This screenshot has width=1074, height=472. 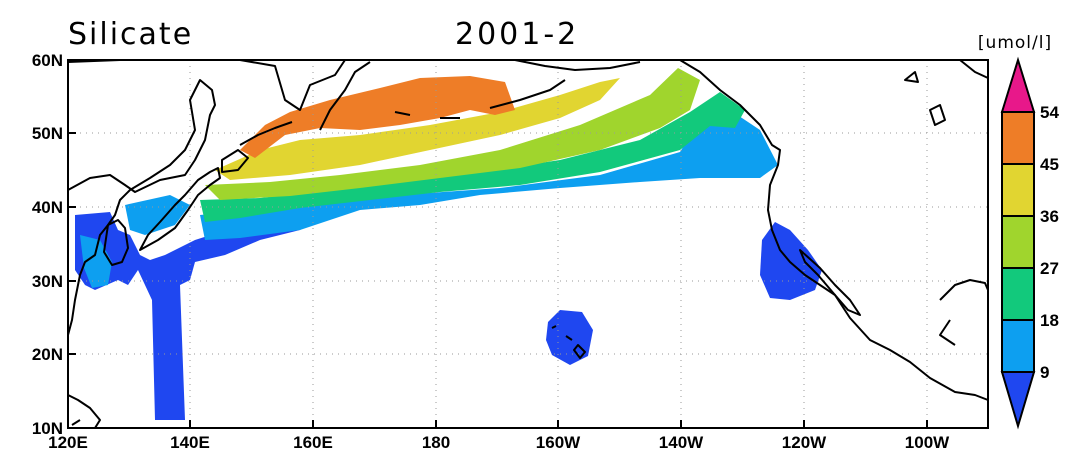 I want to click on aleutian-arc, so click(x=480, y=99).